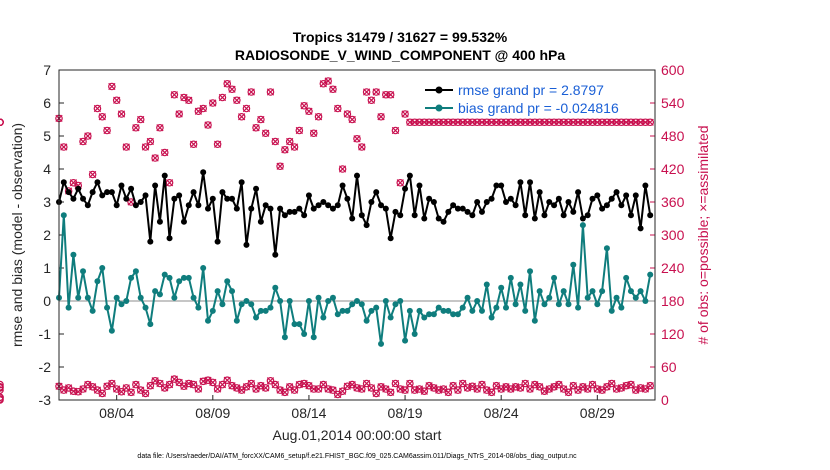 This screenshot has width=830, height=470. I want to click on right-y-tick-label: 60, so click(669, 367).